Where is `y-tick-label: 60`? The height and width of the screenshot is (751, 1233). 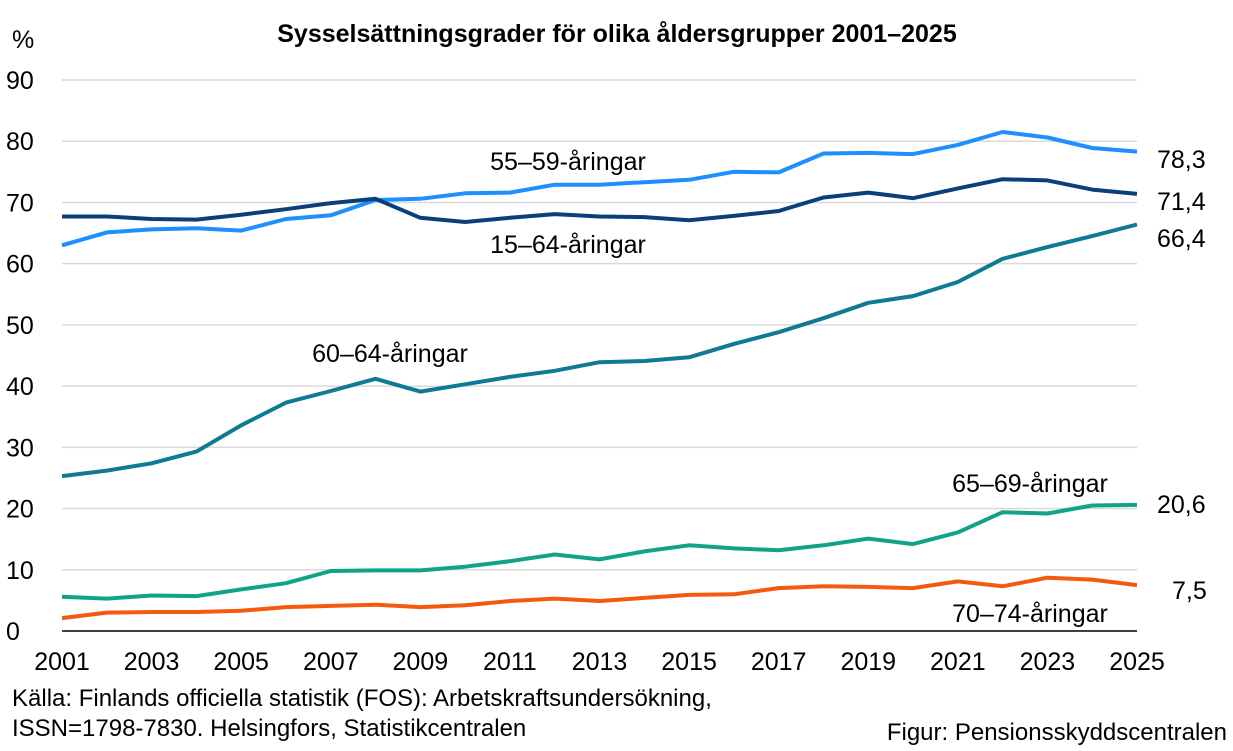
y-tick-label: 60 is located at coordinates (20, 265).